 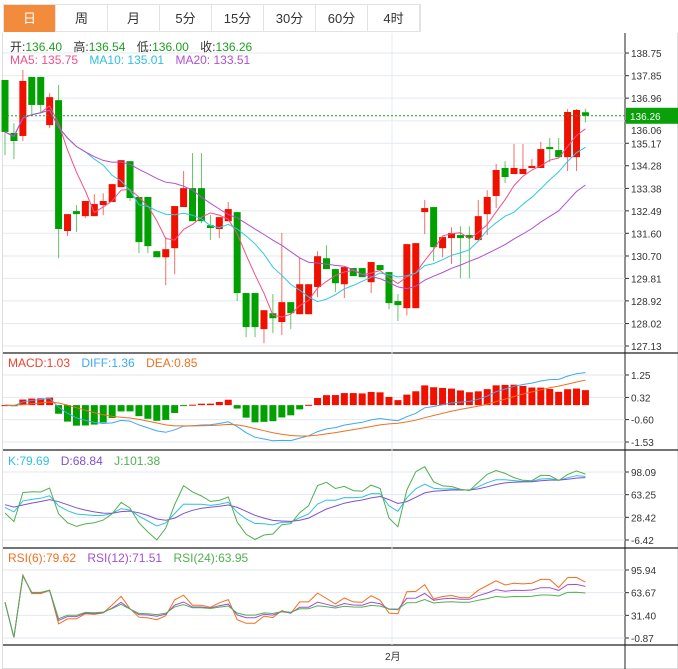 What do you see at coordinates (30, 18) in the screenshot?
I see `tab-0: 日` at bounding box center [30, 18].